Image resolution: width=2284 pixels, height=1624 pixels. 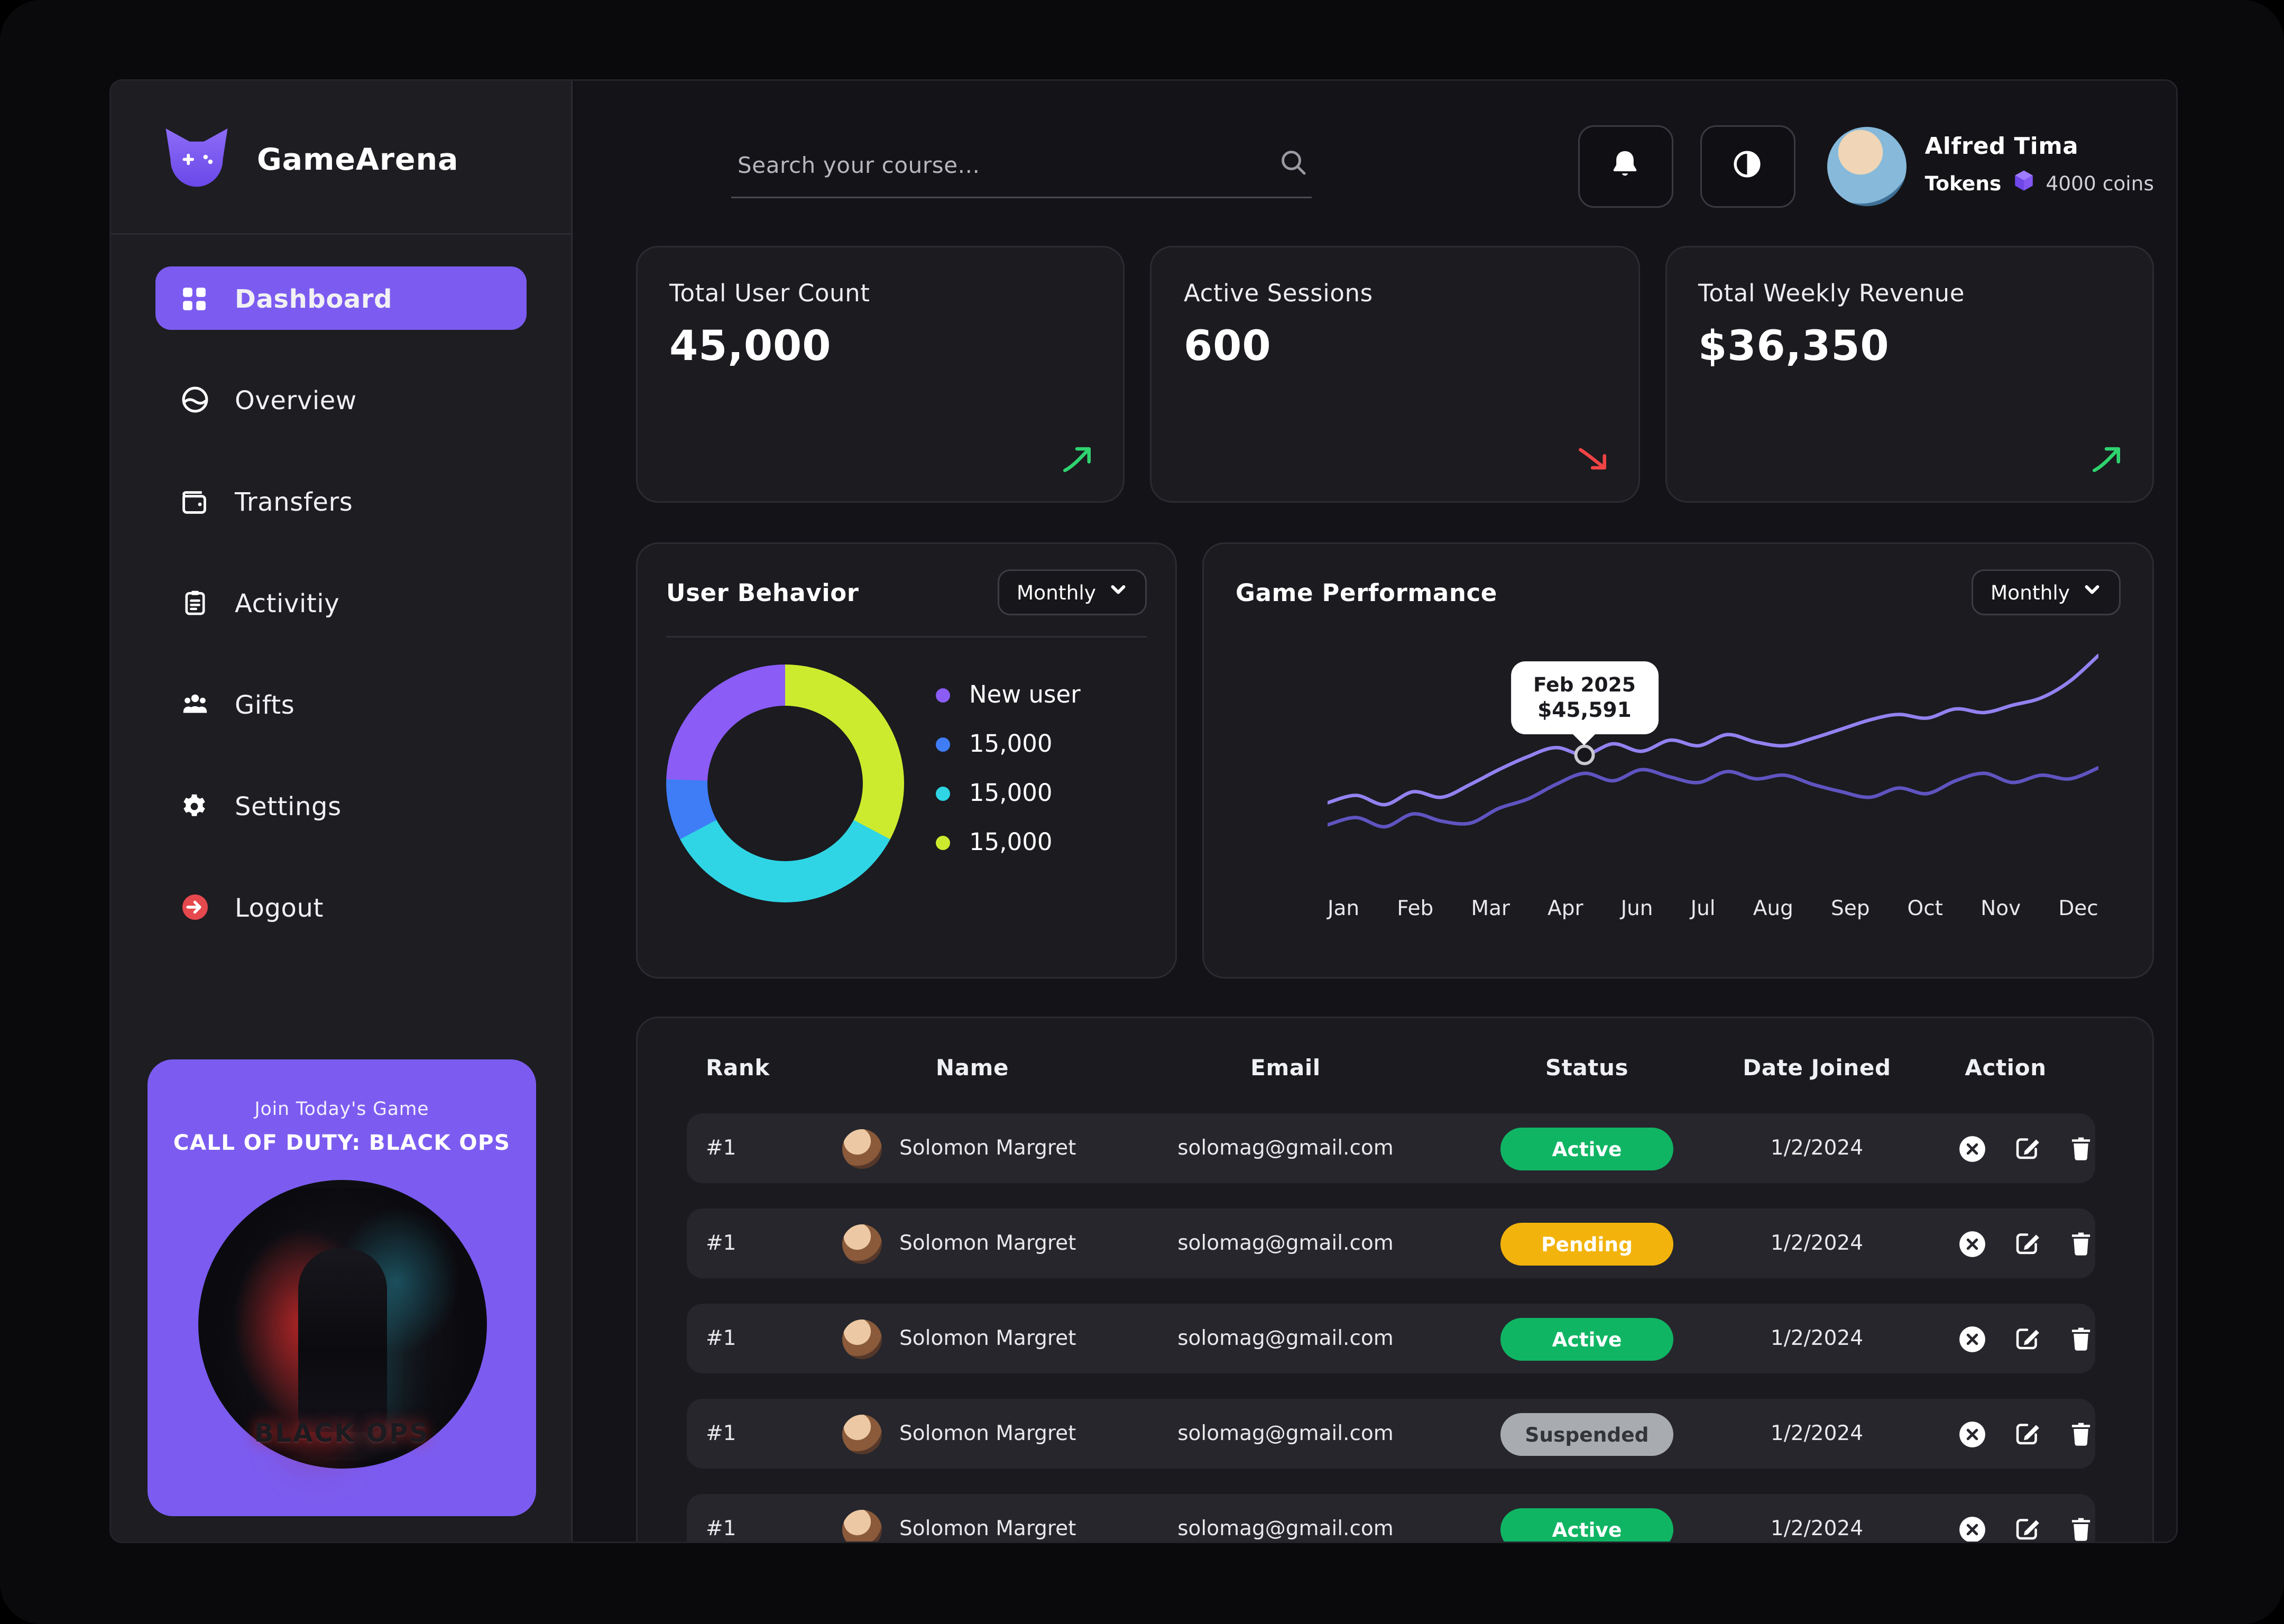 What do you see at coordinates (738, 1069) in the screenshot?
I see `col-rank: Rank` at bounding box center [738, 1069].